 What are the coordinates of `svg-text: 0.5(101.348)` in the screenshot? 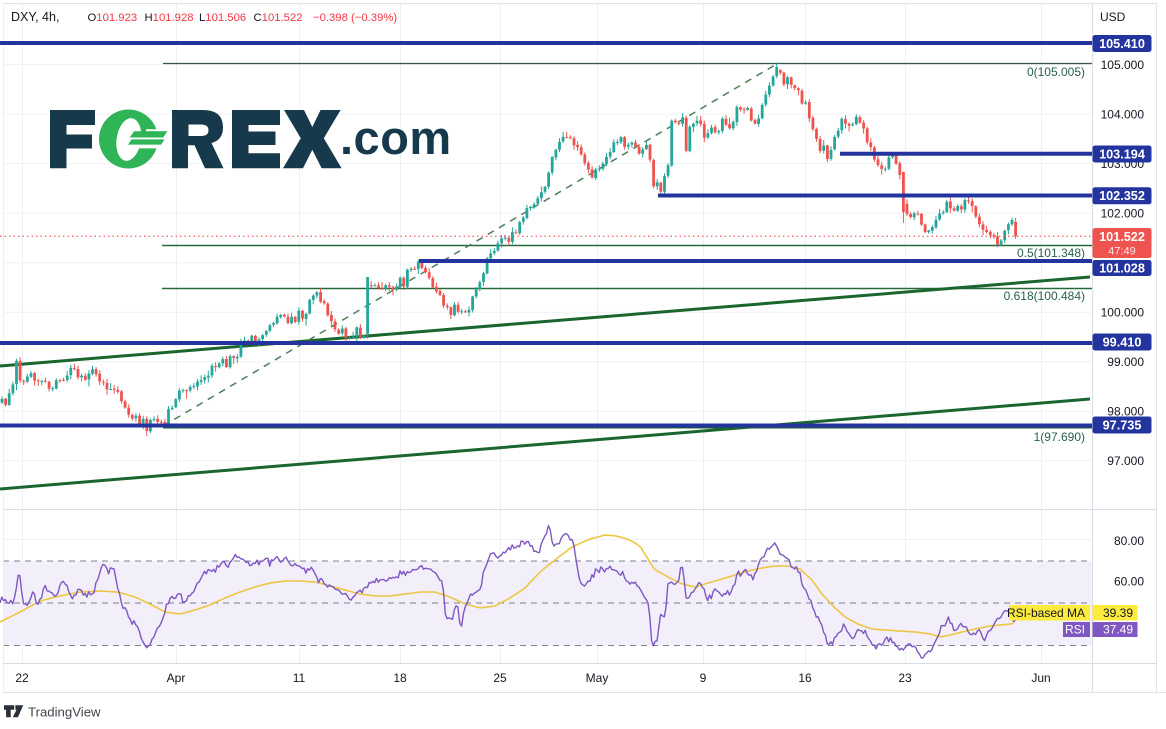 It's located at (1051, 253).